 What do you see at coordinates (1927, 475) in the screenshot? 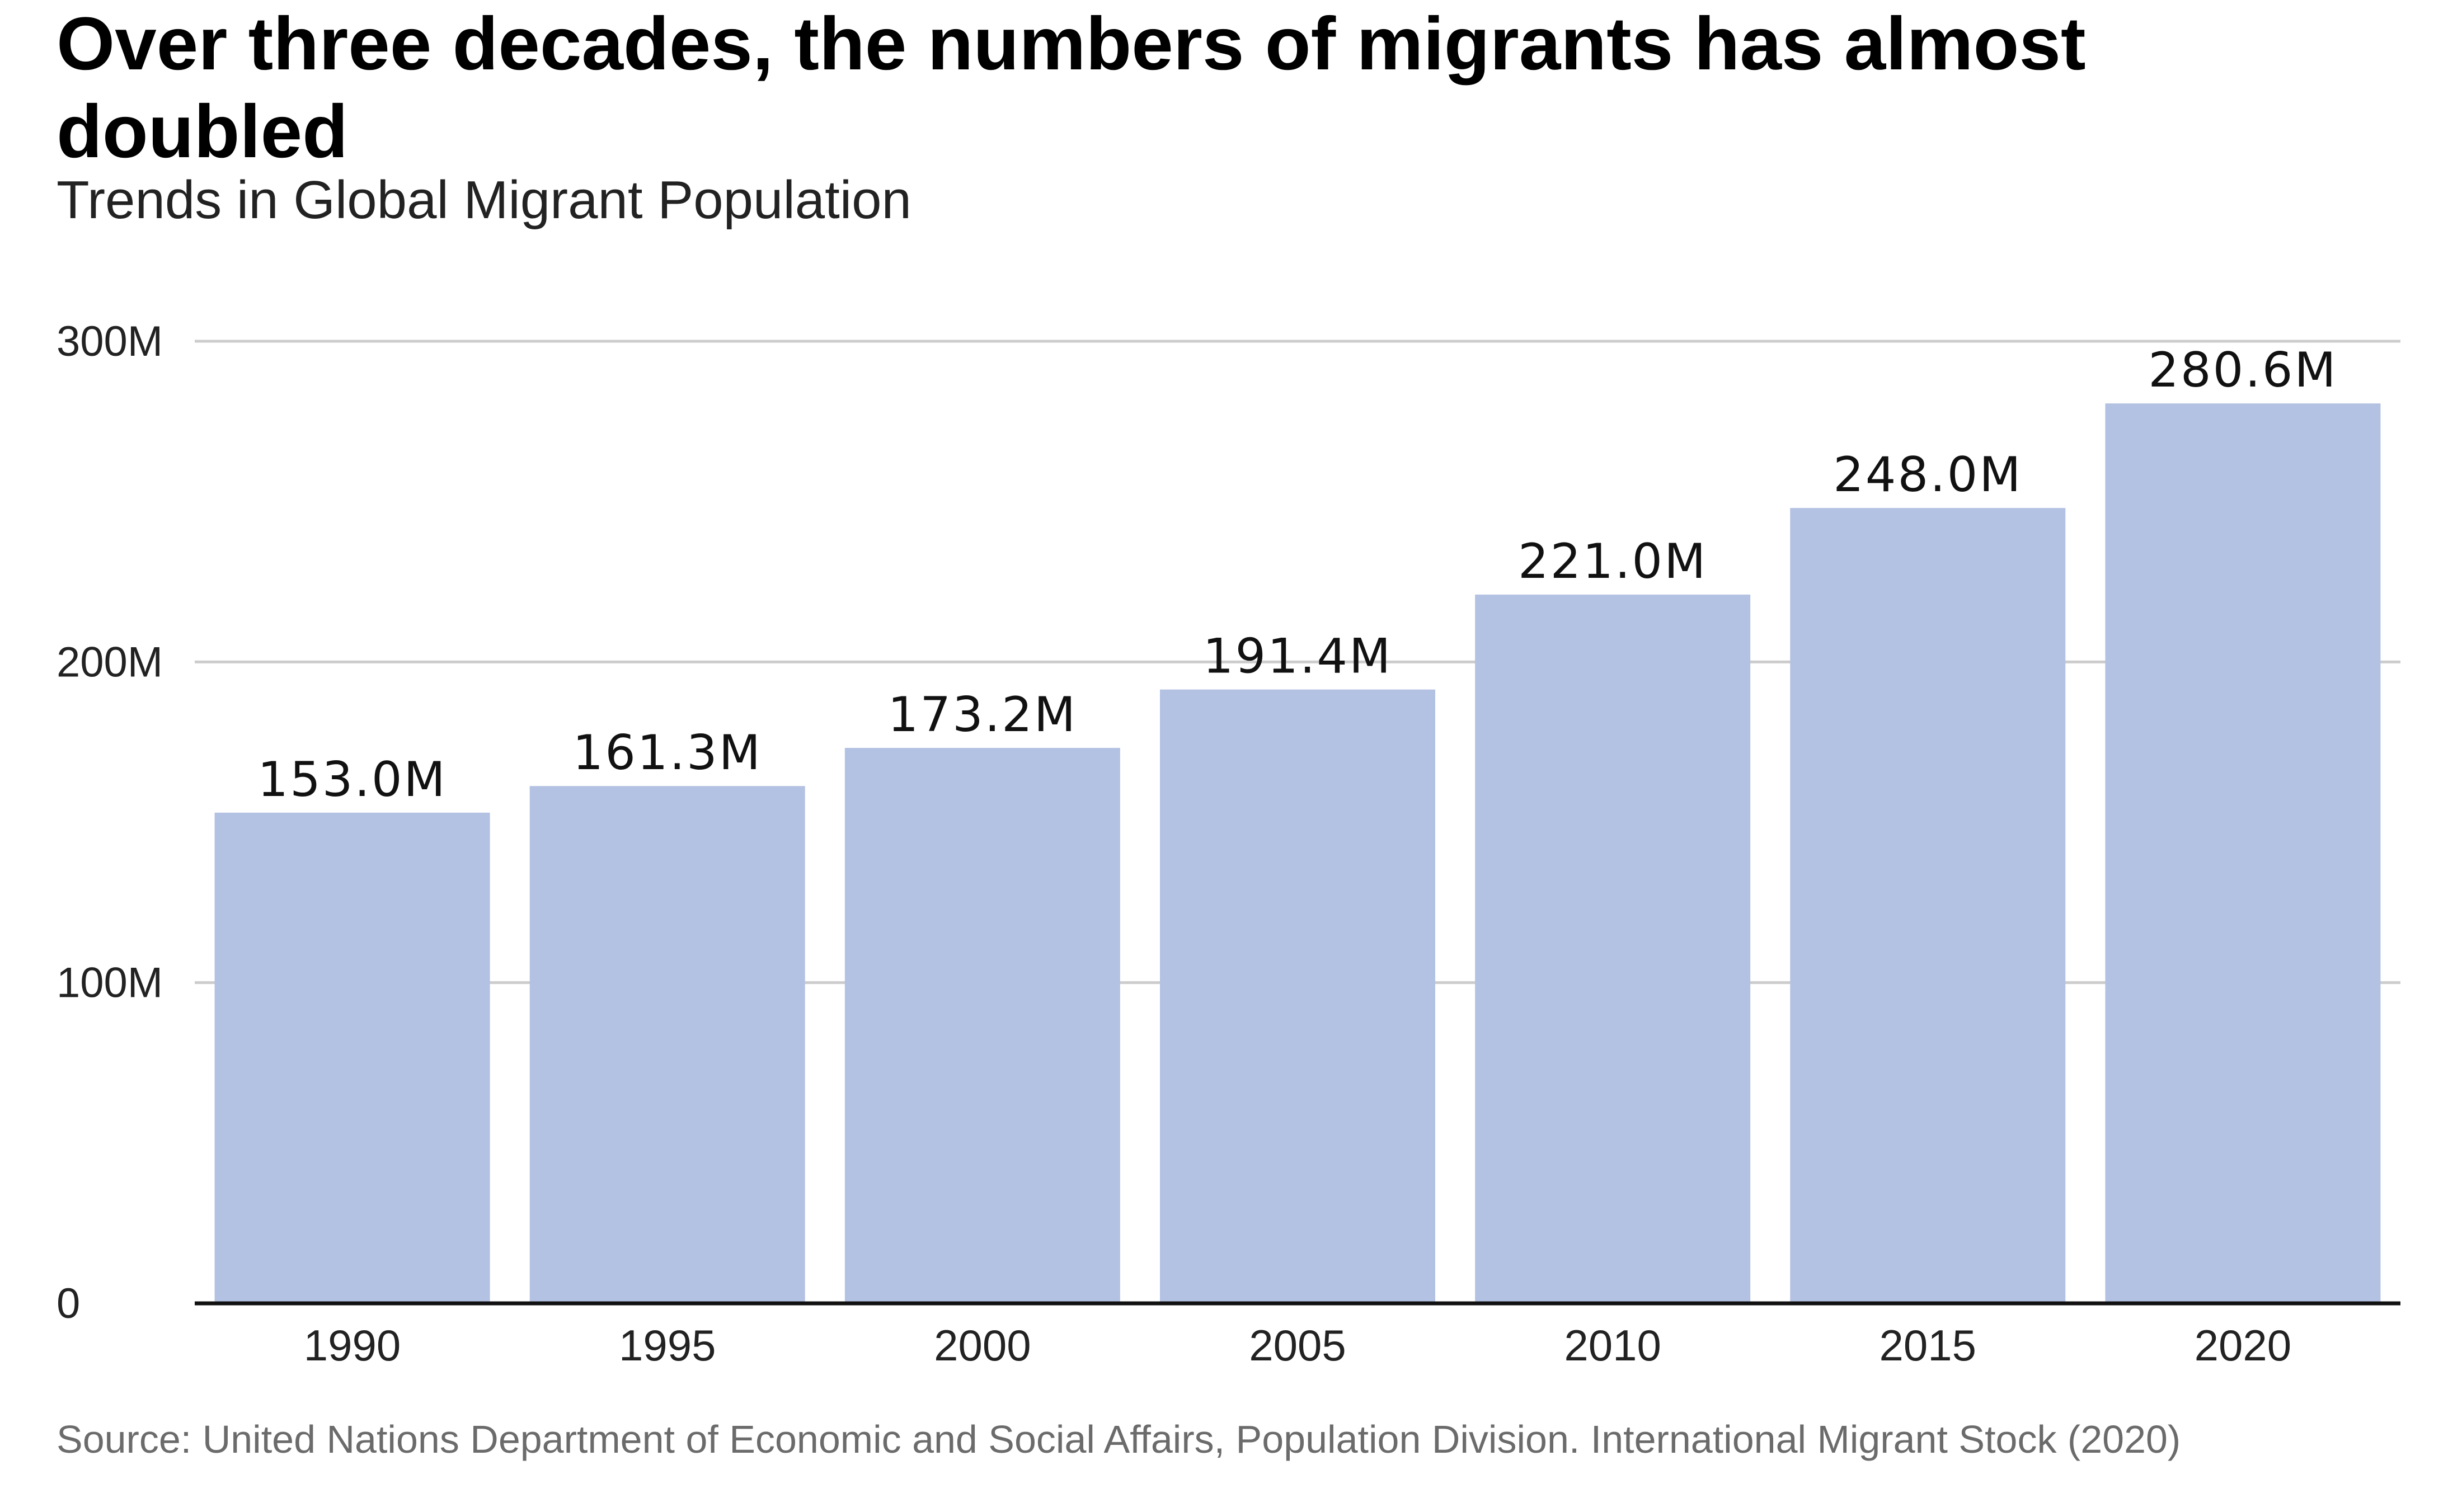
I see `bar-data-label: 248.0M` at bounding box center [1927, 475].